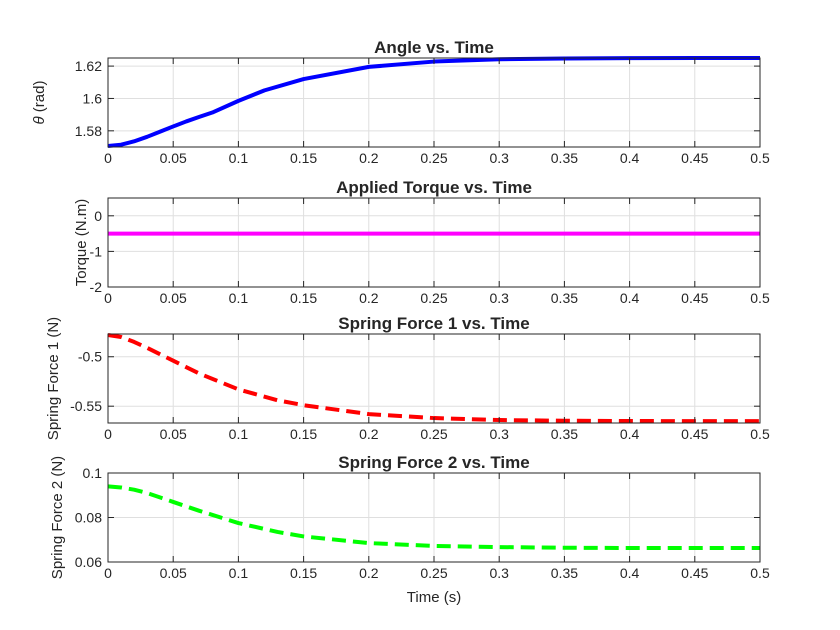 This screenshot has width=840, height=630. Describe the element at coordinates (57, 517) in the screenshot. I see `y-axis-label: Spring Force 2 (N)` at that location.